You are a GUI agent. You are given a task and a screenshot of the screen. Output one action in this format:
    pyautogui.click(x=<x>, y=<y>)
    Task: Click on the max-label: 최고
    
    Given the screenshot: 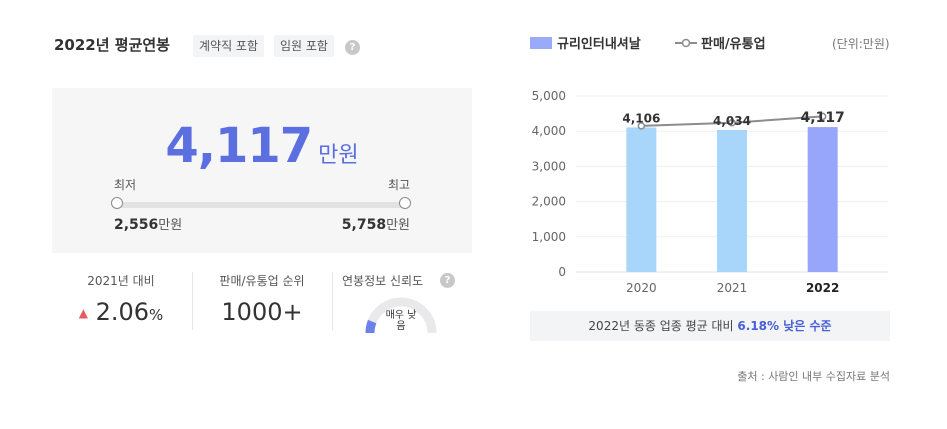 What is the action you would take?
    pyautogui.click(x=399, y=185)
    